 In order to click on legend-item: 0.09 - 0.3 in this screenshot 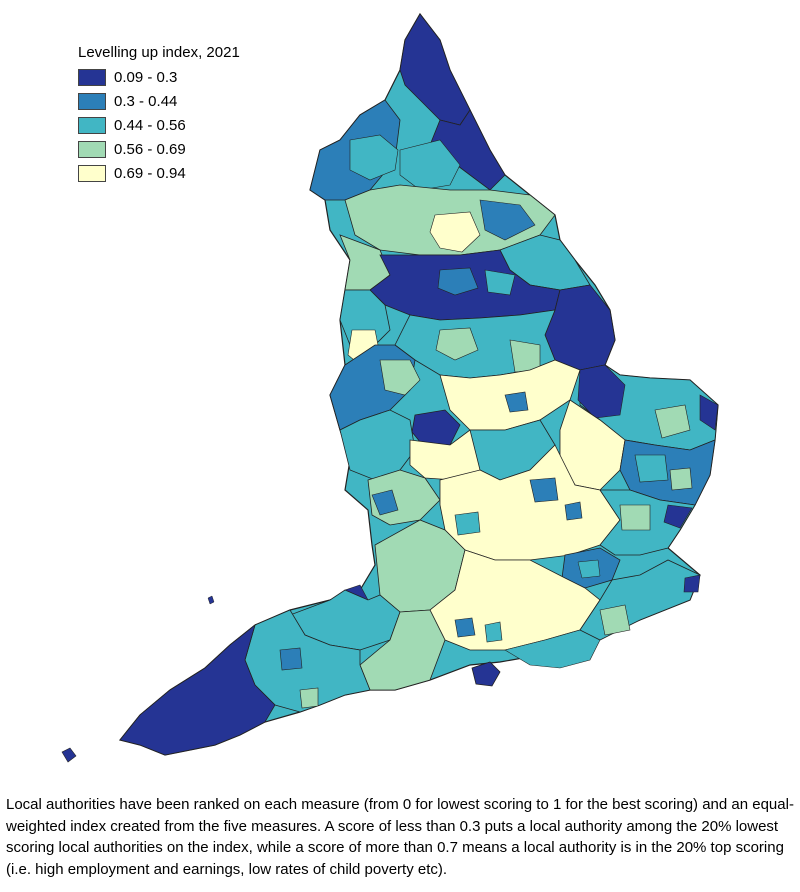, I will do `click(159, 77)`.